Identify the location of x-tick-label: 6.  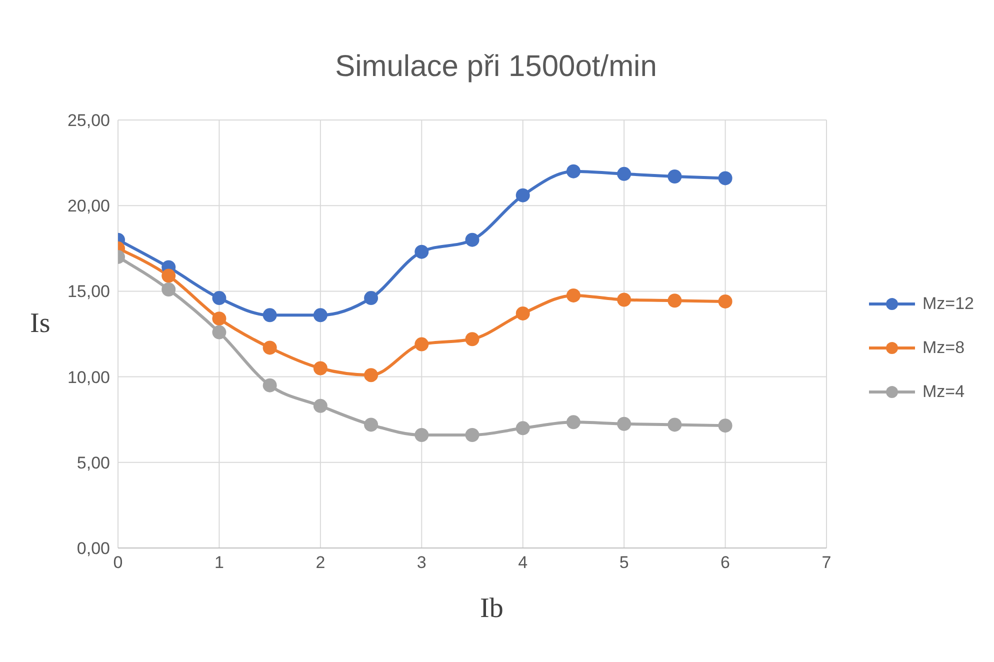
(725, 562).